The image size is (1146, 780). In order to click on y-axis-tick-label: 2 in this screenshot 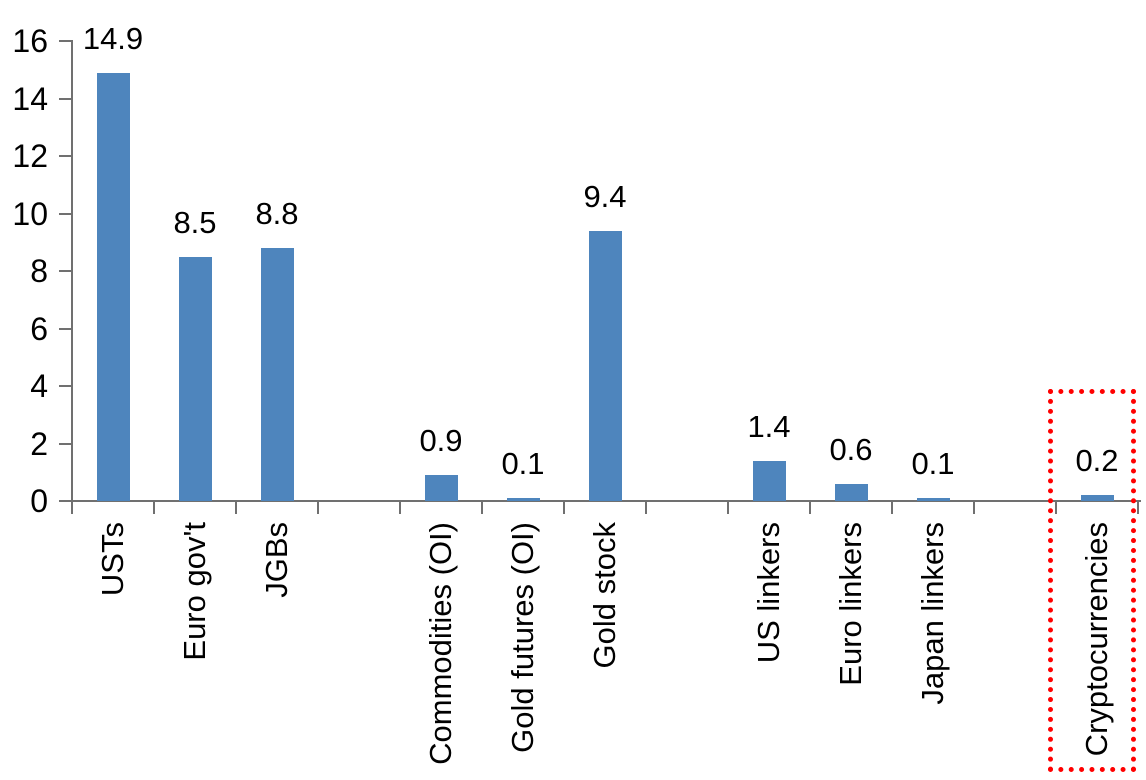, I will do `click(39, 443)`.